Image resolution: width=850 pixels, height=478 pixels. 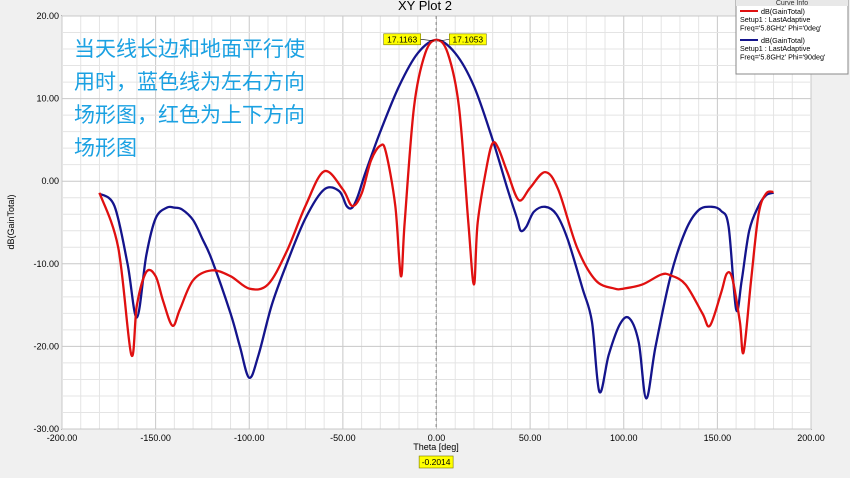 What do you see at coordinates (11, 221) in the screenshot?
I see `y-axis-label: dB(GainTotal)` at bounding box center [11, 221].